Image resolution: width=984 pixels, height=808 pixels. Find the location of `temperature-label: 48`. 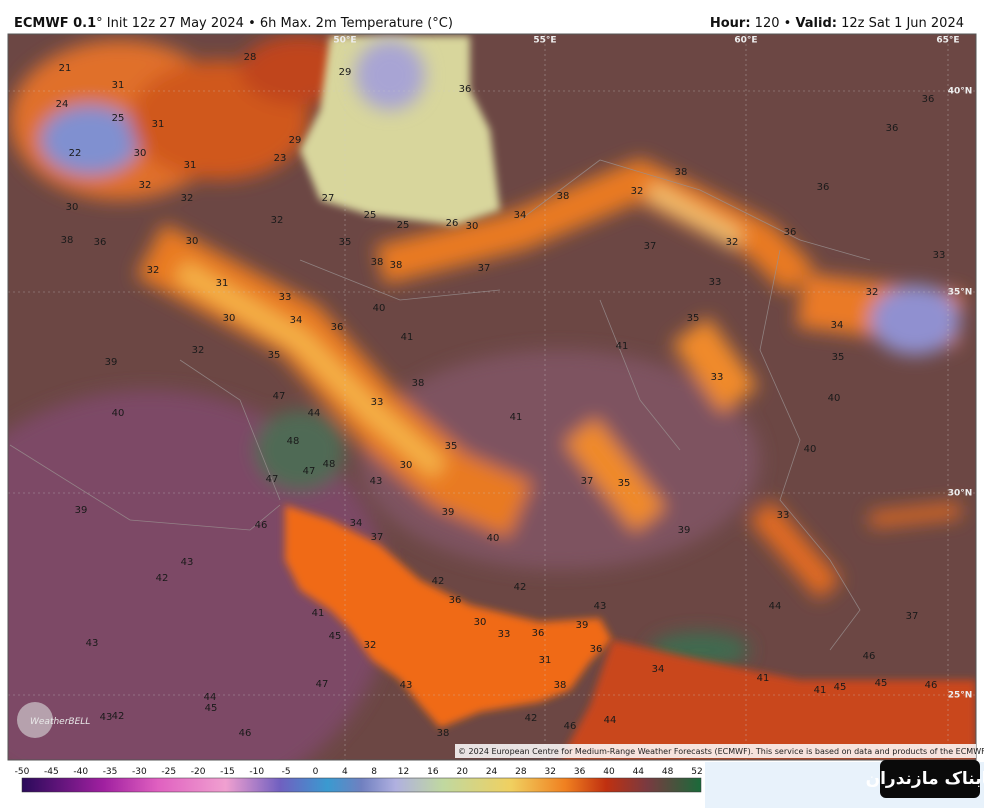

temperature-label: 48 is located at coordinates (329, 464).